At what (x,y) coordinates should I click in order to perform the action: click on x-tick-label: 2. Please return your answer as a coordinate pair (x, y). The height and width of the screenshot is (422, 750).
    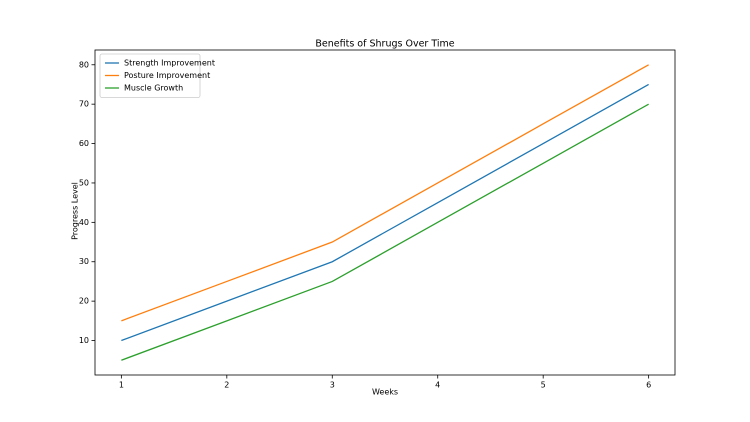
    Looking at the image, I should click on (226, 385).